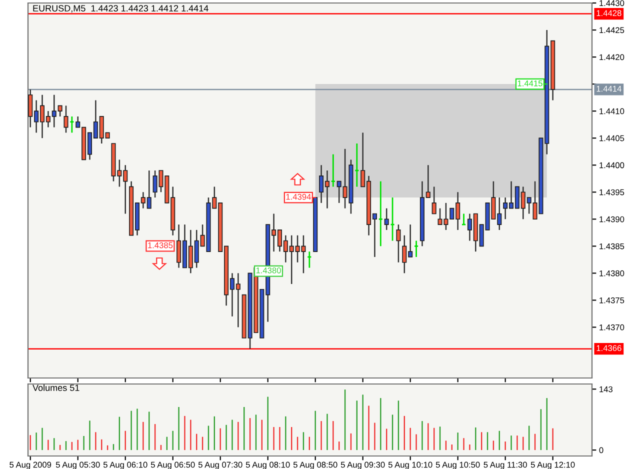  Describe the element at coordinates (612, 111) in the screenshot. I see `y-tick-label: 1.4410` at that location.